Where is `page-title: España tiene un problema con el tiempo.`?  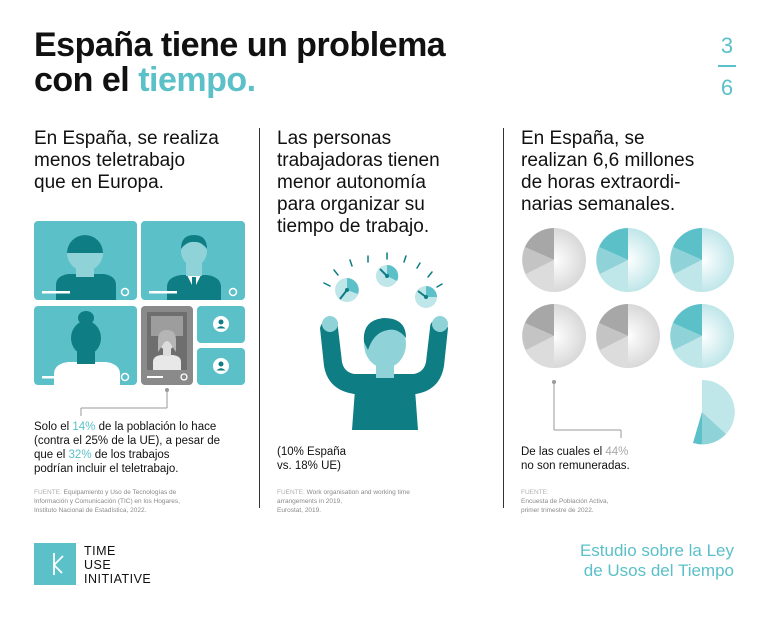 page-title: España tiene un problema con el tiempo. is located at coordinates (240, 62).